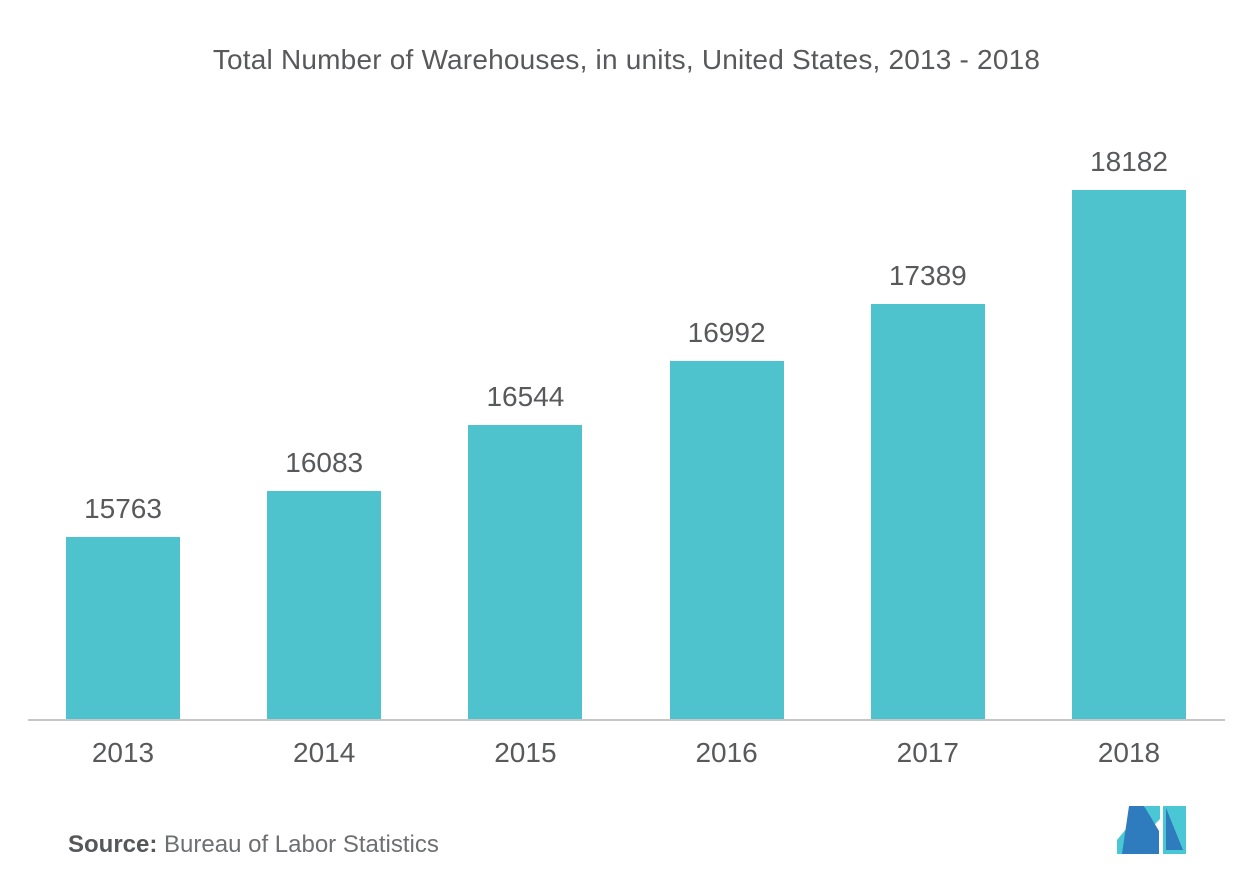  What do you see at coordinates (324, 463) in the screenshot?
I see `bar-value-label: 16083` at bounding box center [324, 463].